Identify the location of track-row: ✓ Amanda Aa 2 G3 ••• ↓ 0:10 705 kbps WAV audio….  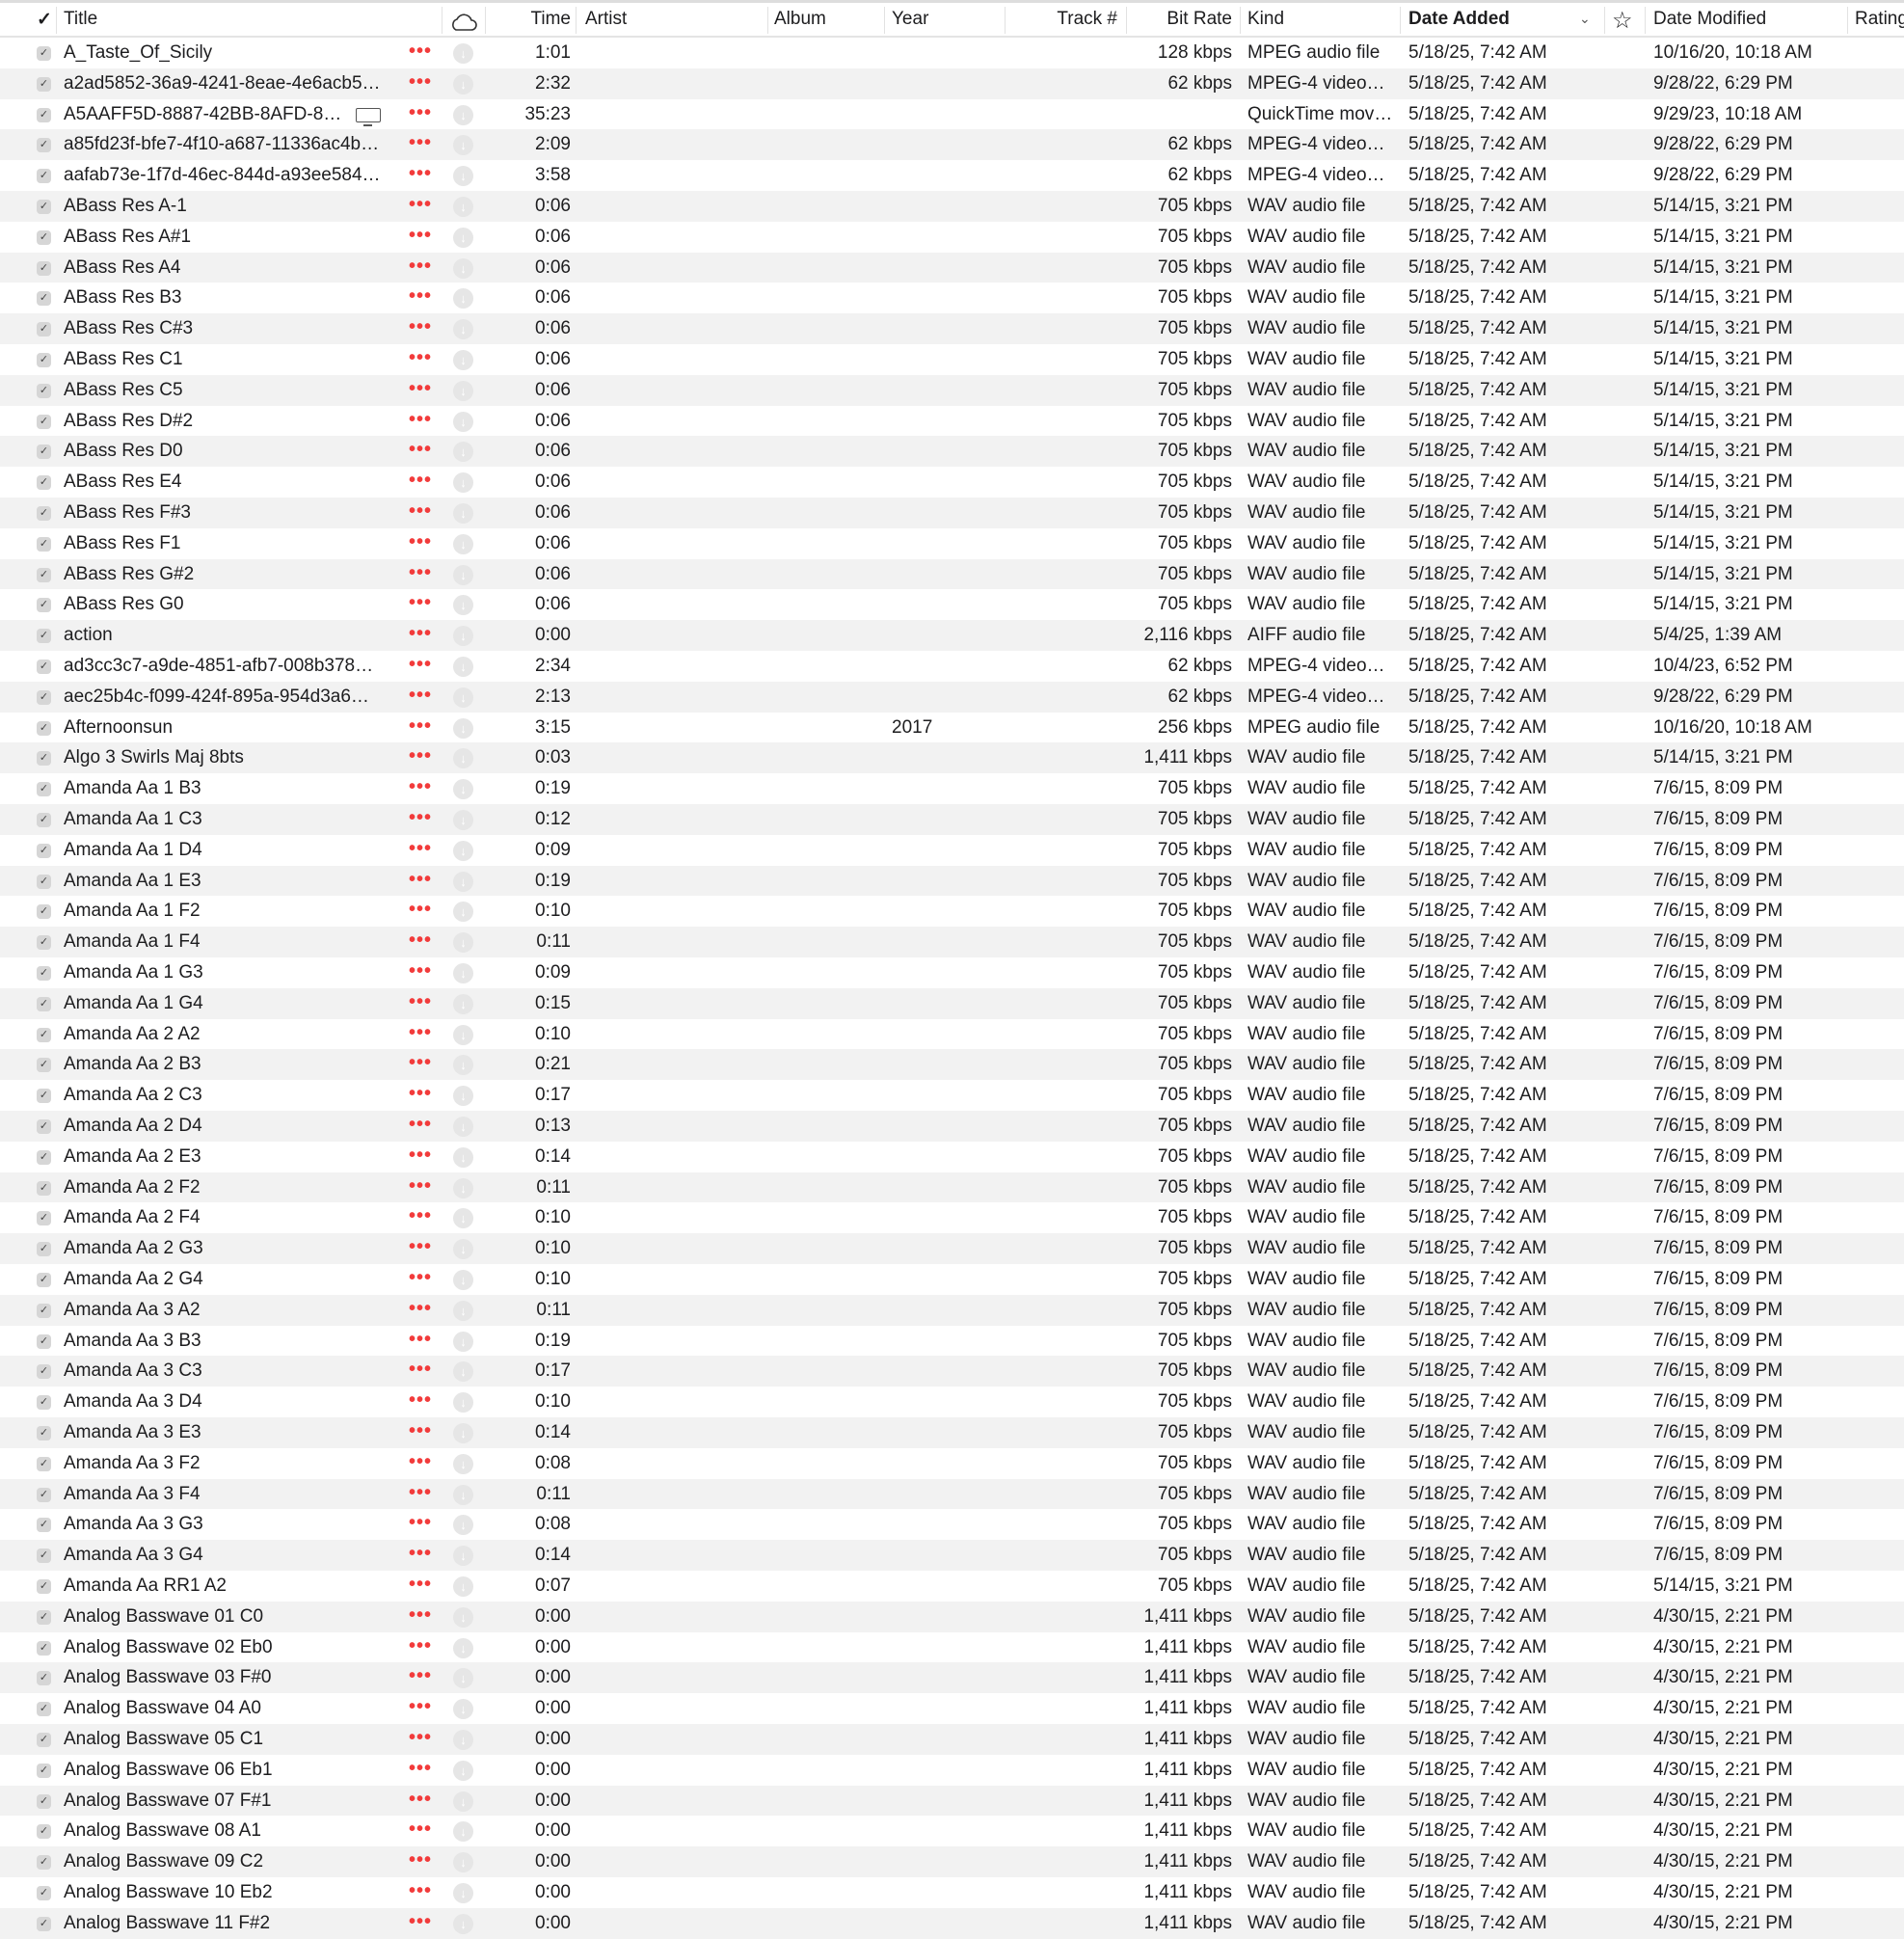
(952, 1248).